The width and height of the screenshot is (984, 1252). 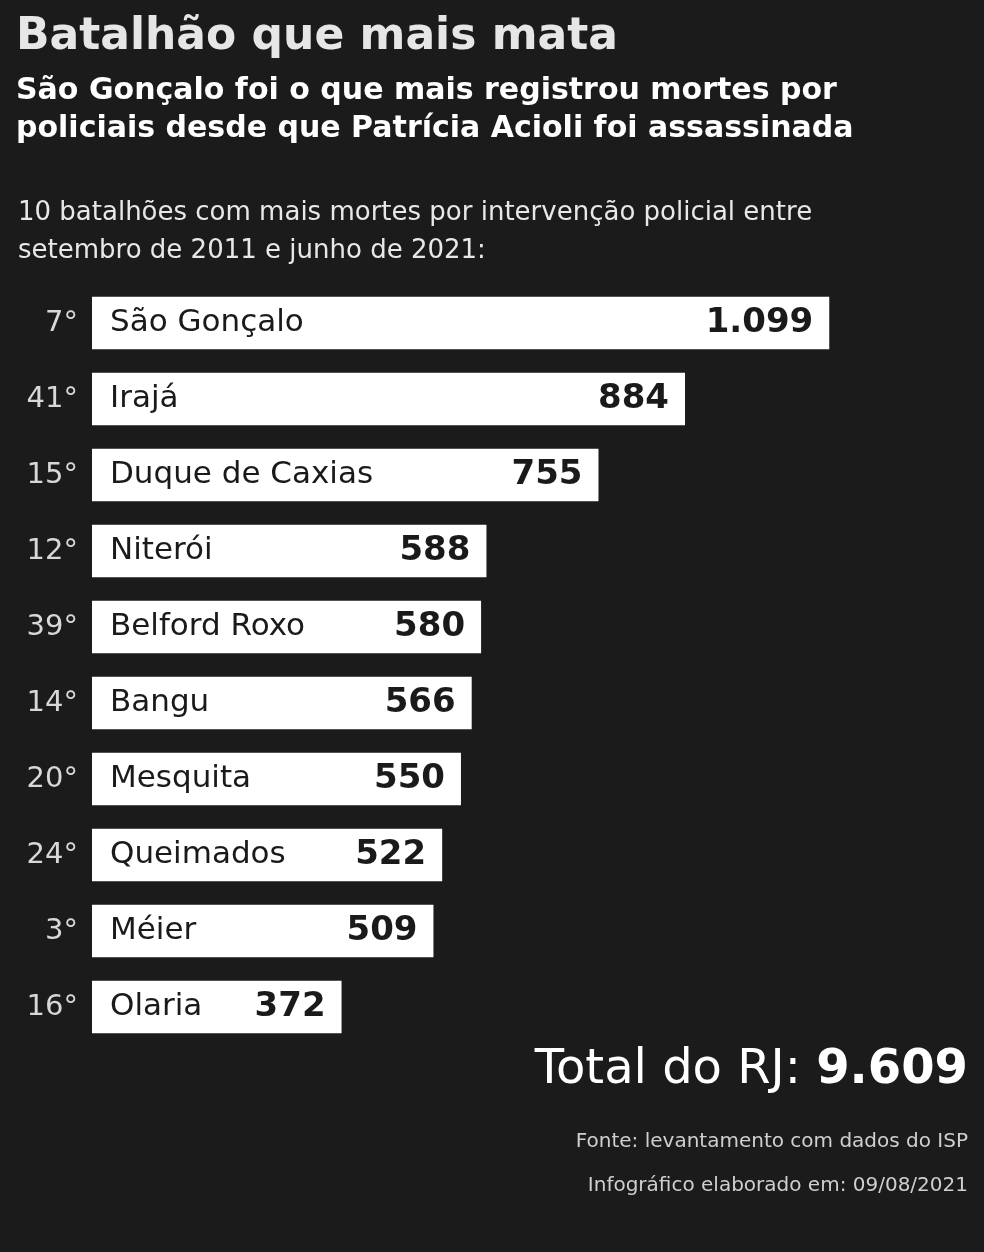 What do you see at coordinates (198, 852) in the screenshot?
I see `y-tick-label: Queimados` at bounding box center [198, 852].